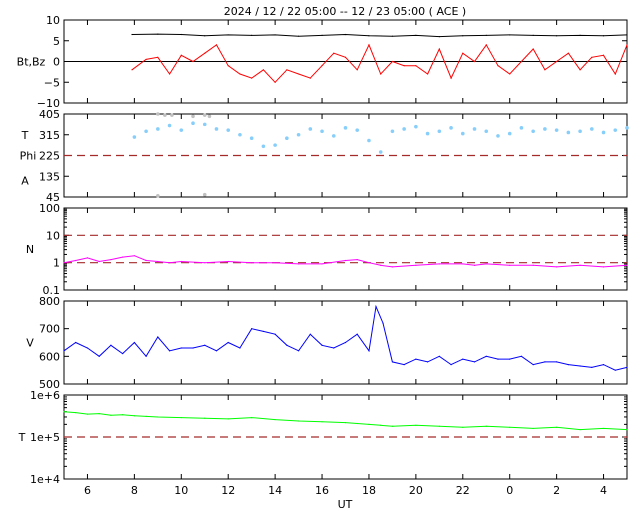  What do you see at coordinates (56, 41) in the screenshot?
I see `y-tick-label: 5` at bounding box center [56, 41].